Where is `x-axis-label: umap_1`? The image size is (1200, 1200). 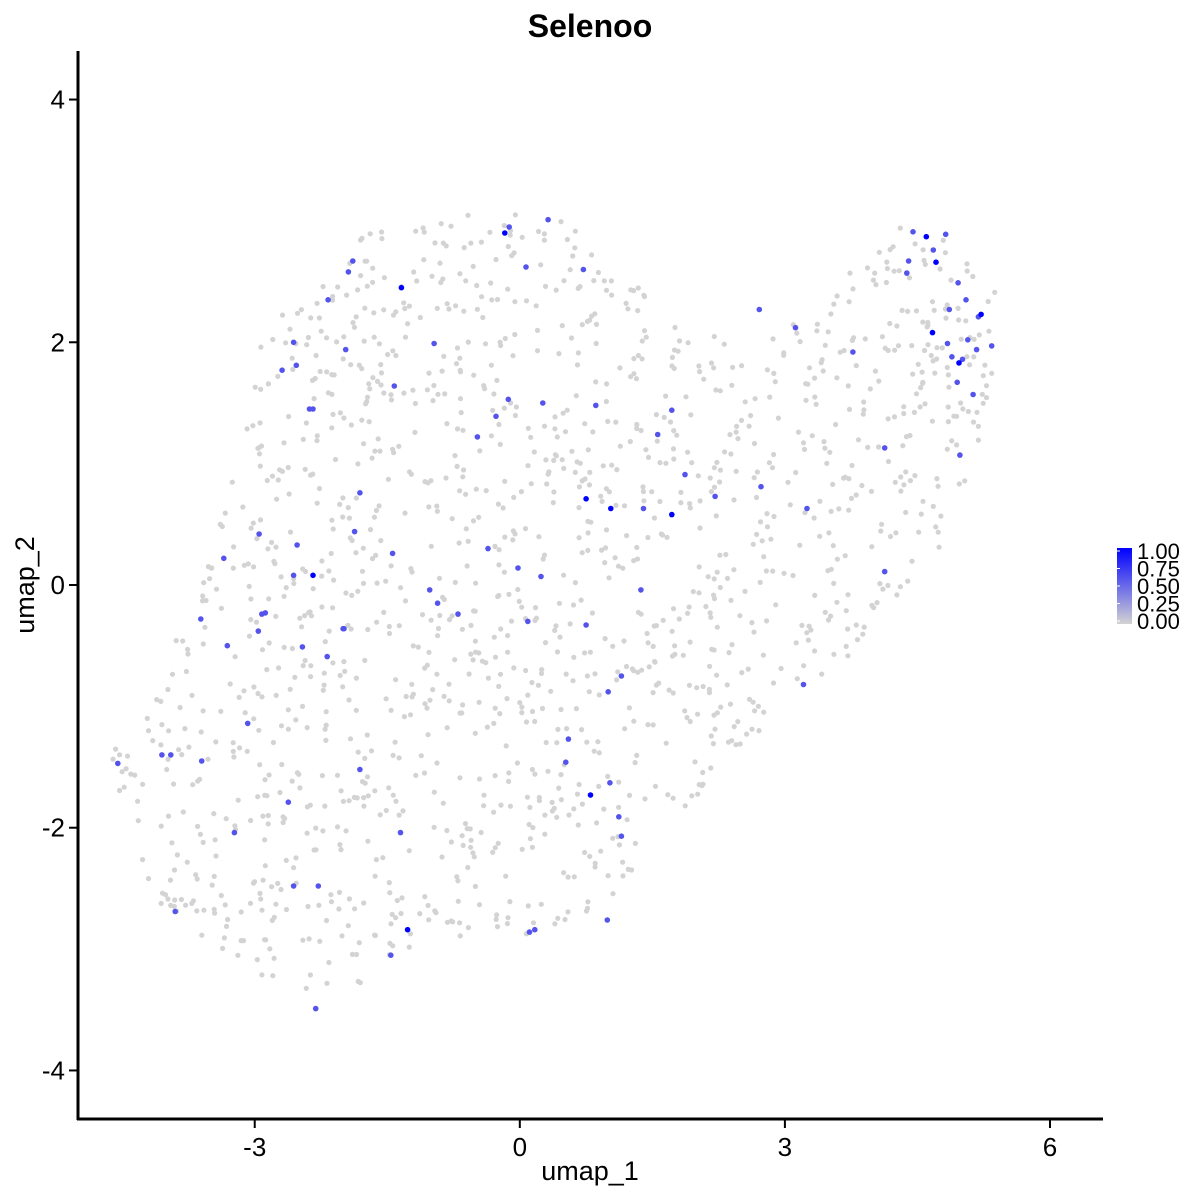 x-axis-label: umap_1 is located at coordinates (590, 1171).